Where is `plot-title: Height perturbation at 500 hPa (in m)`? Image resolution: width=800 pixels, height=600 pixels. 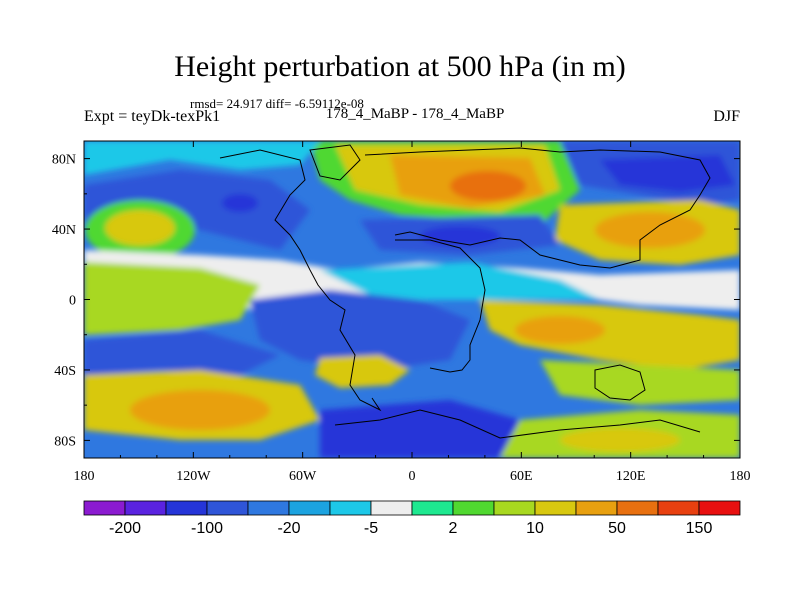
plot-title: Height perturbation at 500 hPa (in m) is located at coordinates (400, 66).